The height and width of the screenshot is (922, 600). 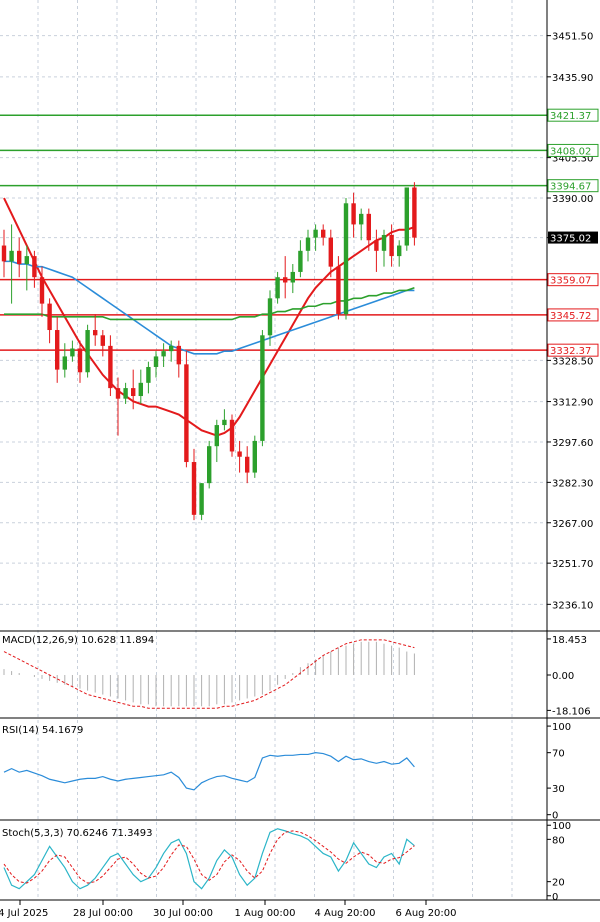 I want to click on rsi-line, so click(x=209, y=771).